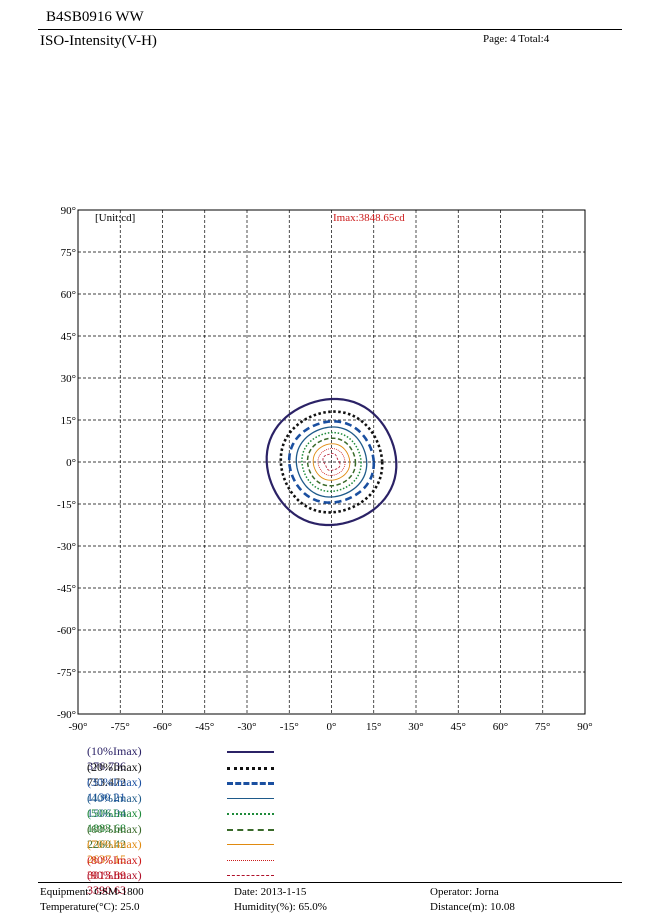  I want to click on page-indicator: Page: 4 Total:4, so click(516, 39).